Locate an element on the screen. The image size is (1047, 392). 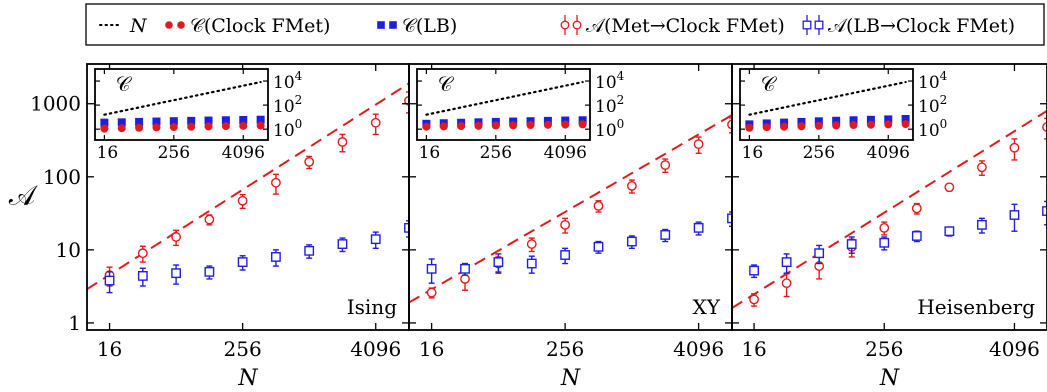
x-axis-label: N is located at coordinates (570, 378).